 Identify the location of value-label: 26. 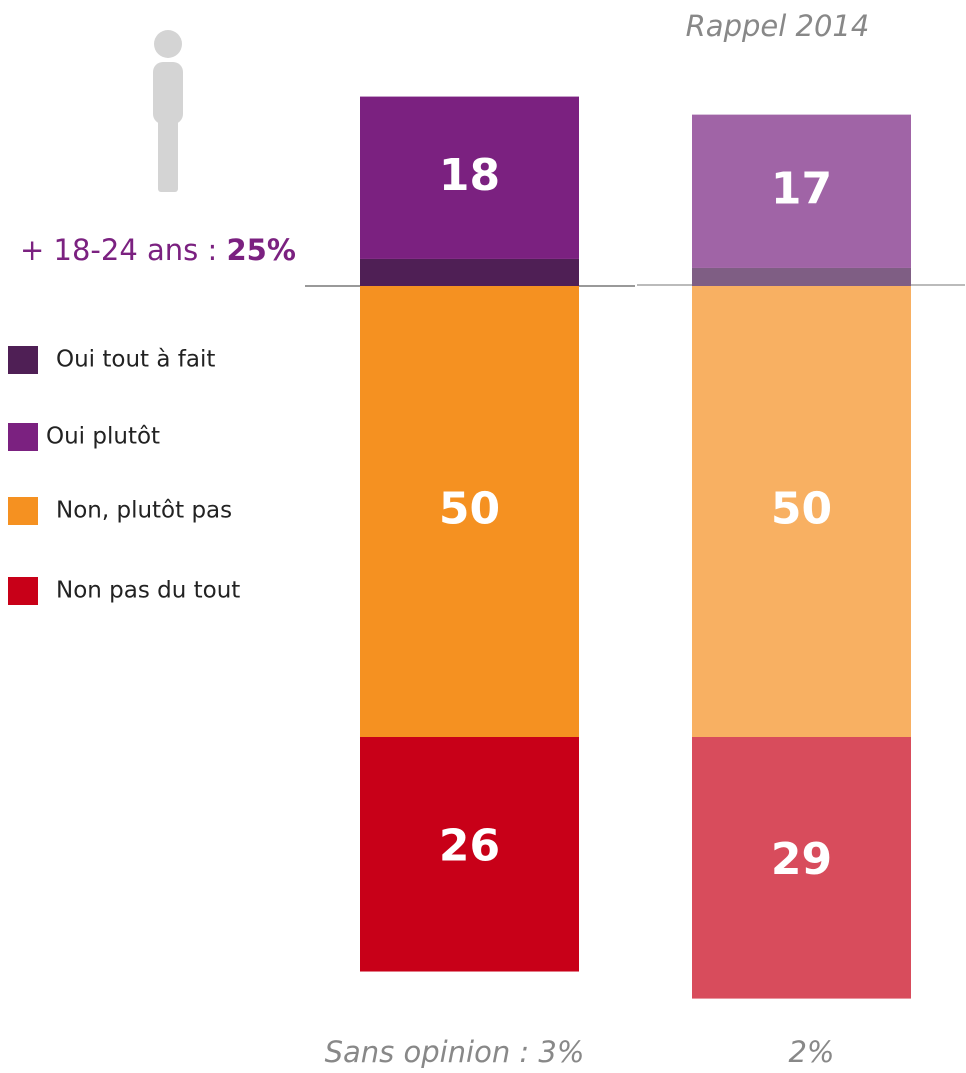
(469, 845).